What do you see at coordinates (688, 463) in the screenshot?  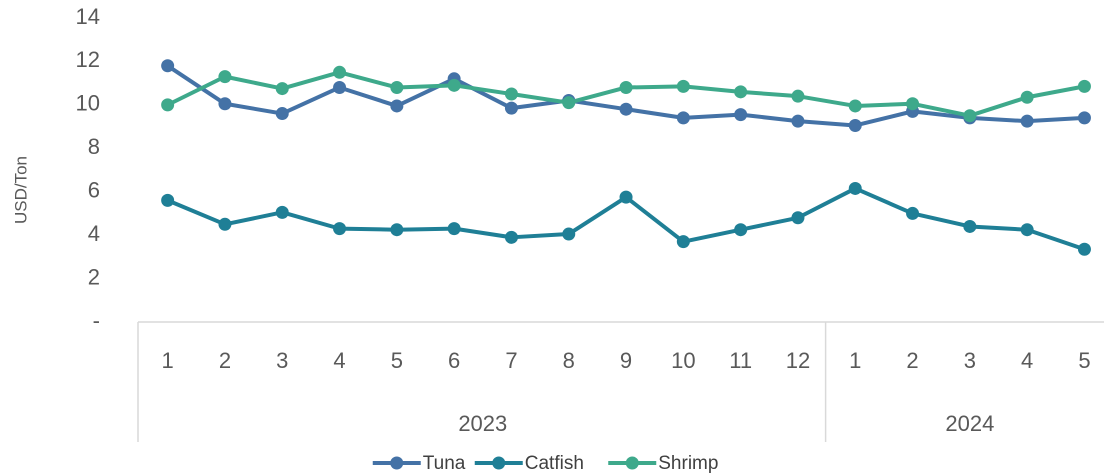 I see `legend-label: Shrimp` at bounding box center [688, 463].